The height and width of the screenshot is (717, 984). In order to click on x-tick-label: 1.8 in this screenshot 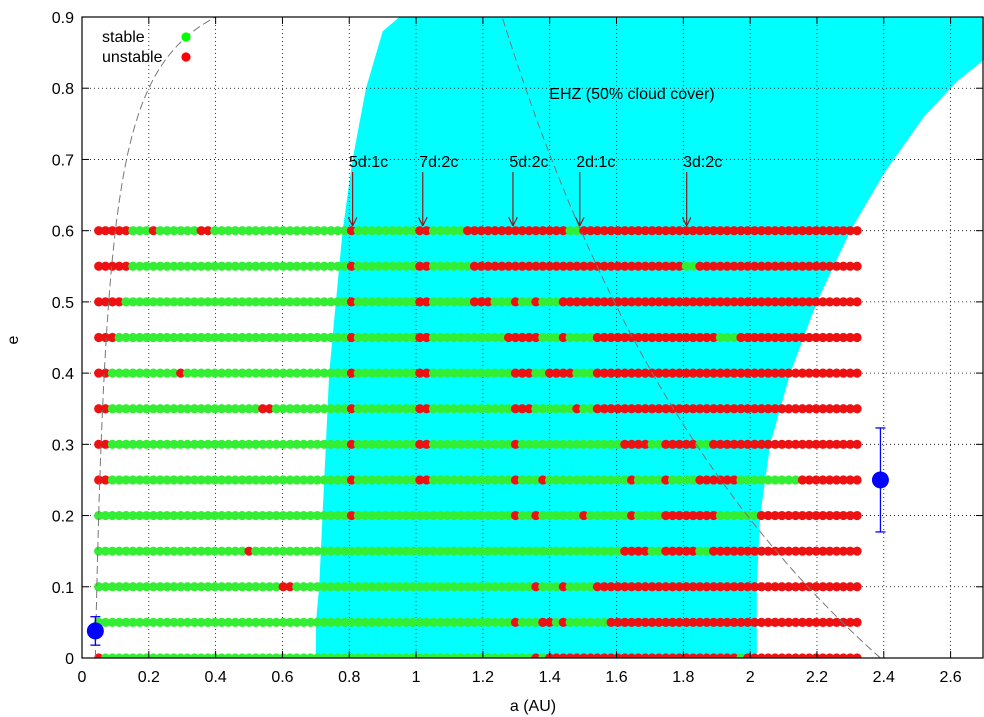, I will do `click(683, 677)`.